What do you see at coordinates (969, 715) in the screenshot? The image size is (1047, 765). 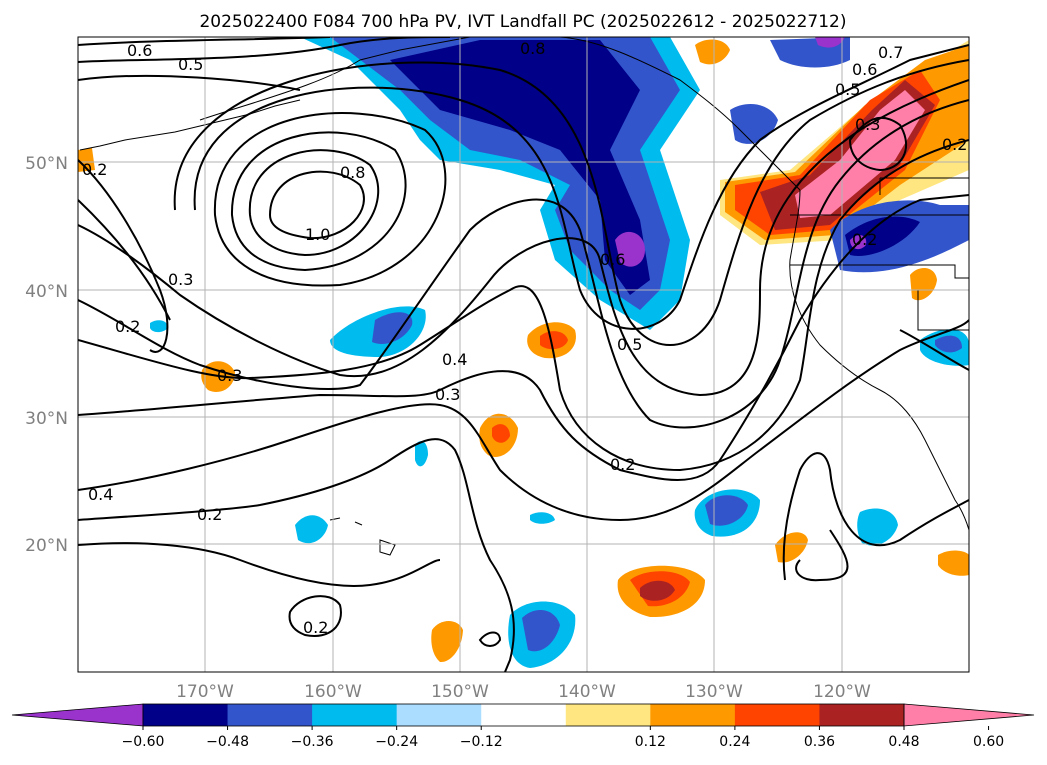 I see `colorbar-extend-high` at bounding box center [969, 715].